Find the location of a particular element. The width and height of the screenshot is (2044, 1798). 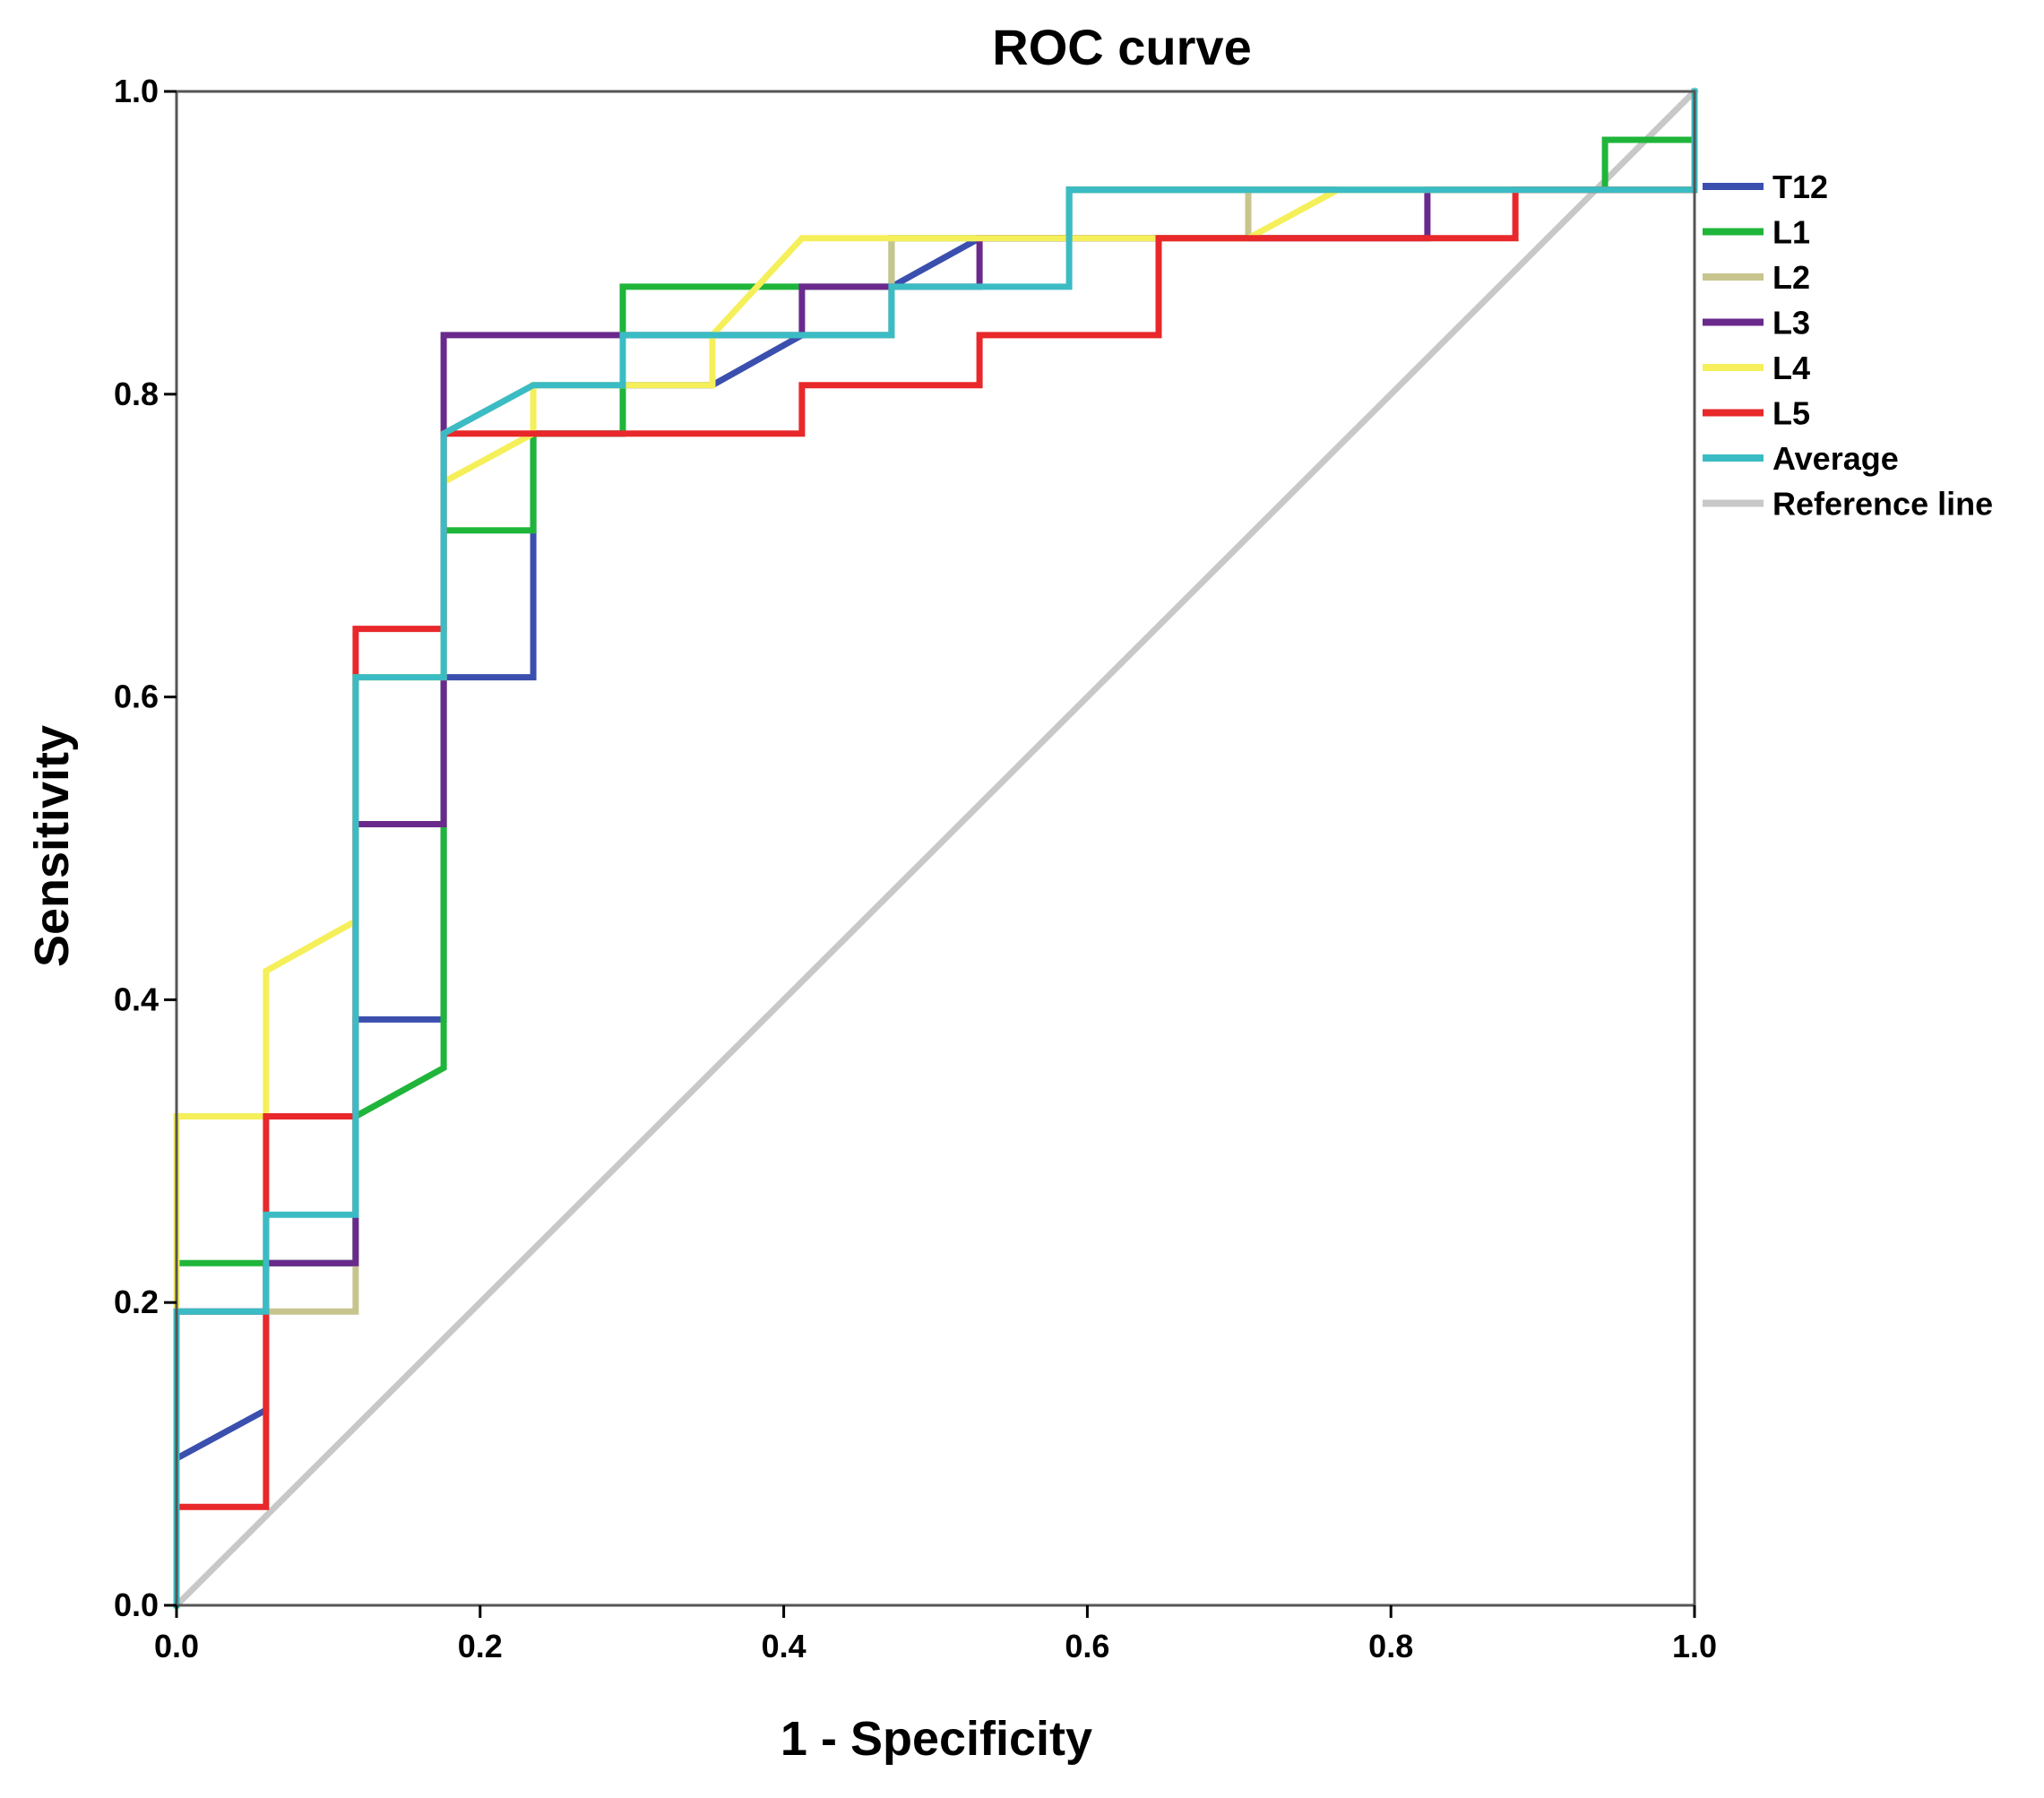

chart-title: ROC curve is located at coordinates (1122, 47).